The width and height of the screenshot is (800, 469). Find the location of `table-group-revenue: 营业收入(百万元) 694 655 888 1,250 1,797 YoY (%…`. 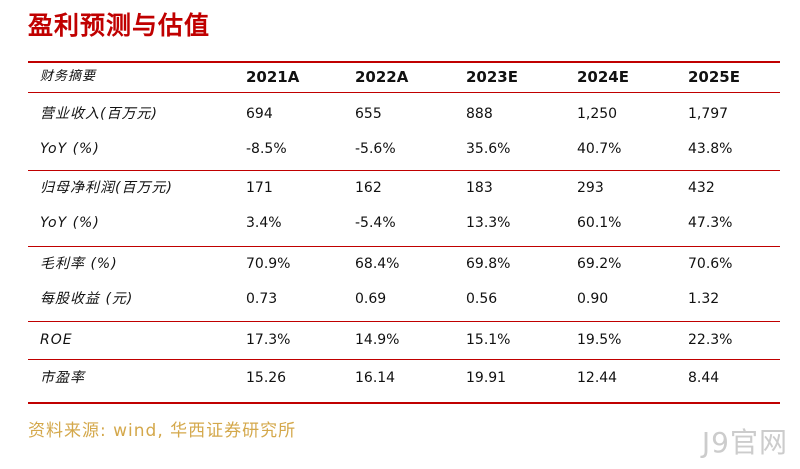

table-group-revenue: 营业收入(百万元) 694 655 888 1,250 1,797 YoY (%… is located at coordinates (404, 132).